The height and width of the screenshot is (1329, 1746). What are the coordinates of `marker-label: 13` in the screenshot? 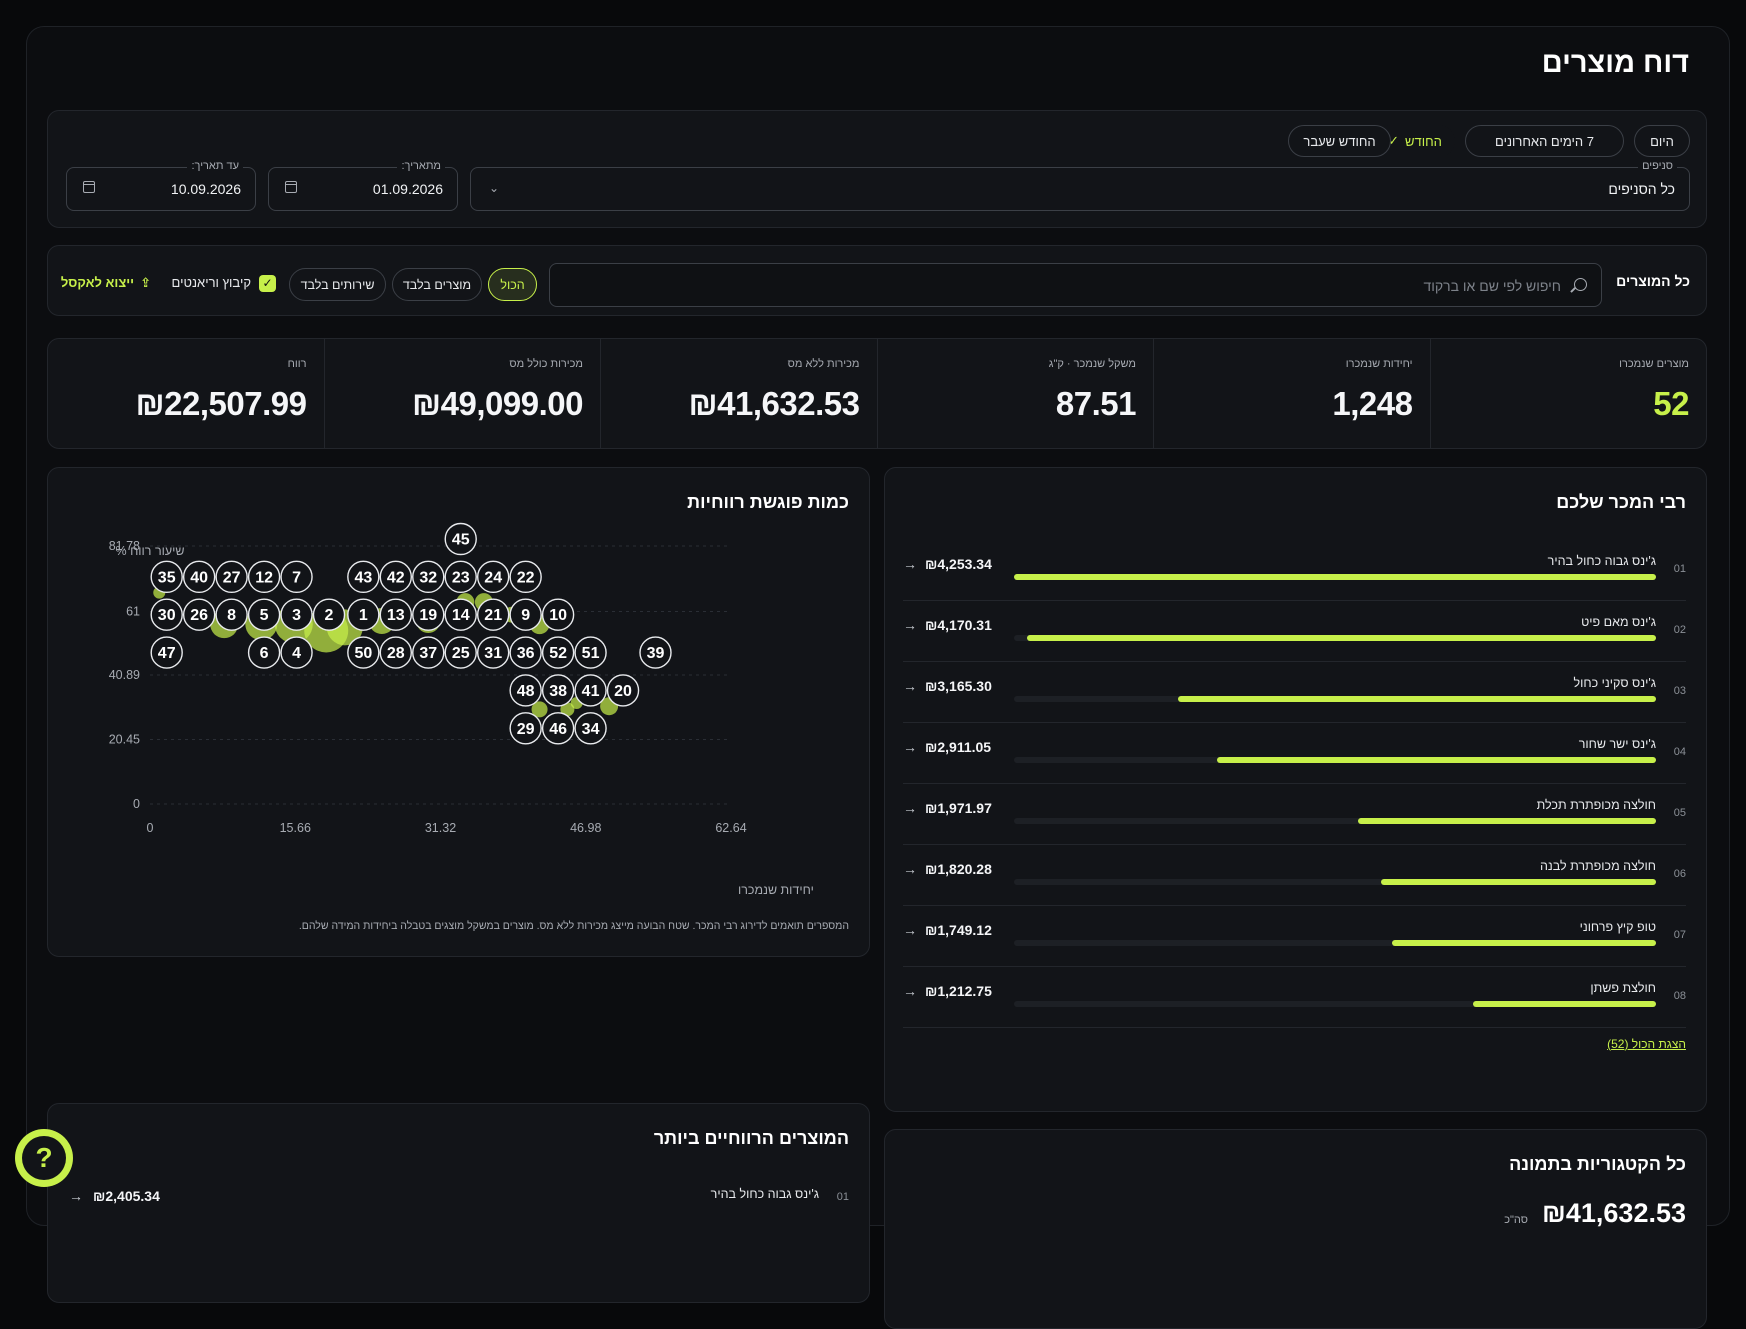 It's located at (396, 615).